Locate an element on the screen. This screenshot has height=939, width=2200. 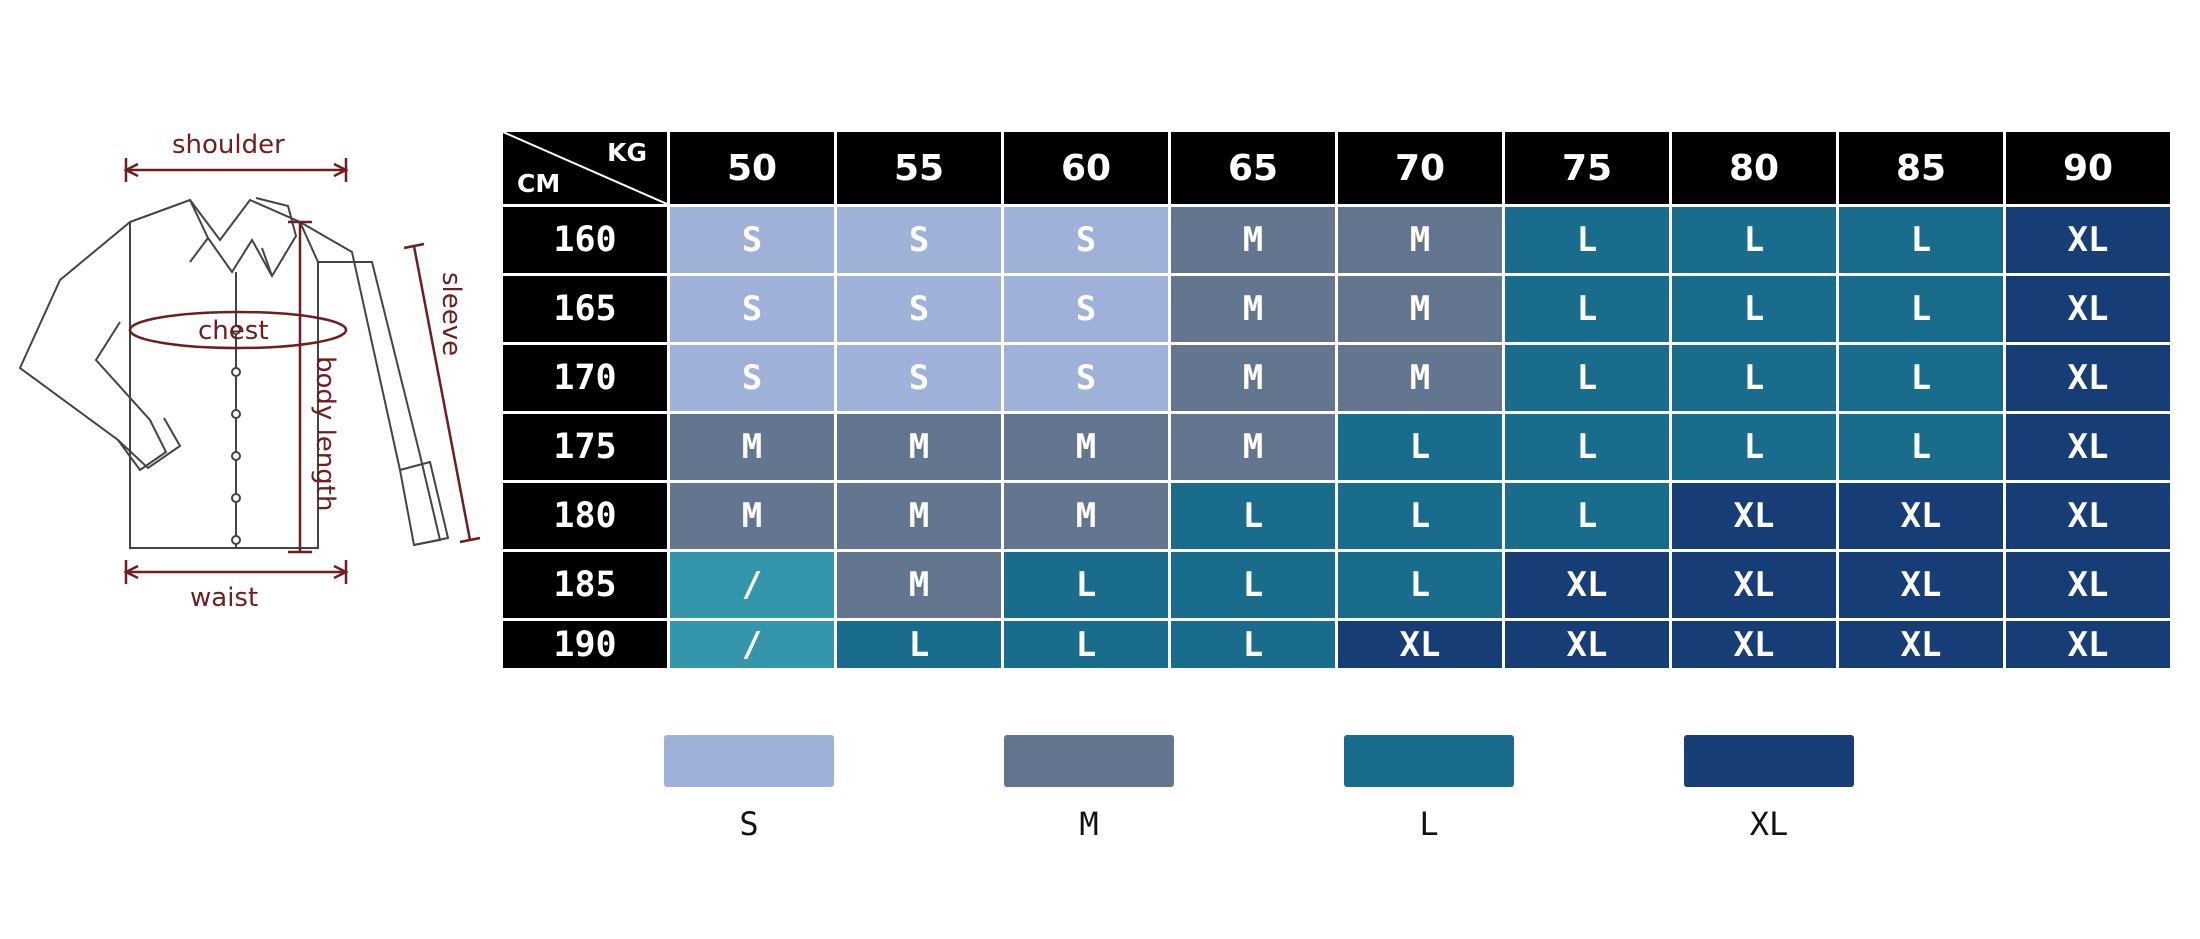
height-header: 170 is located at coordinates (585, 378).